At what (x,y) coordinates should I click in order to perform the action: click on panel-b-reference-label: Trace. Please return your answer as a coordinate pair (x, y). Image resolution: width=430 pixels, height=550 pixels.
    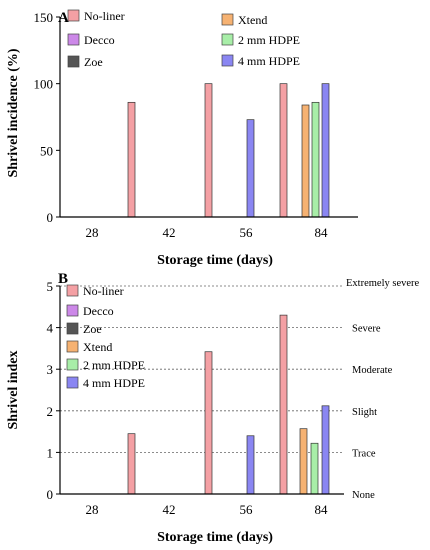
    Looking at the image, I should click on (364, 453).